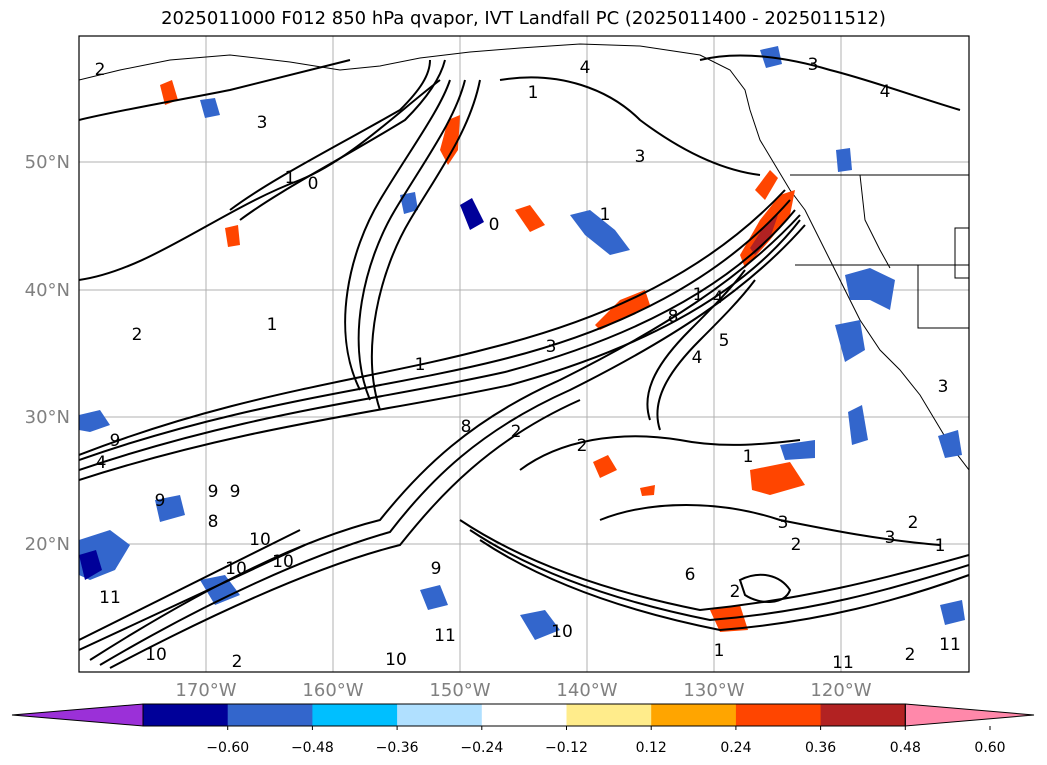  I want to click on colorbar-extend-high, so click(969, 715).